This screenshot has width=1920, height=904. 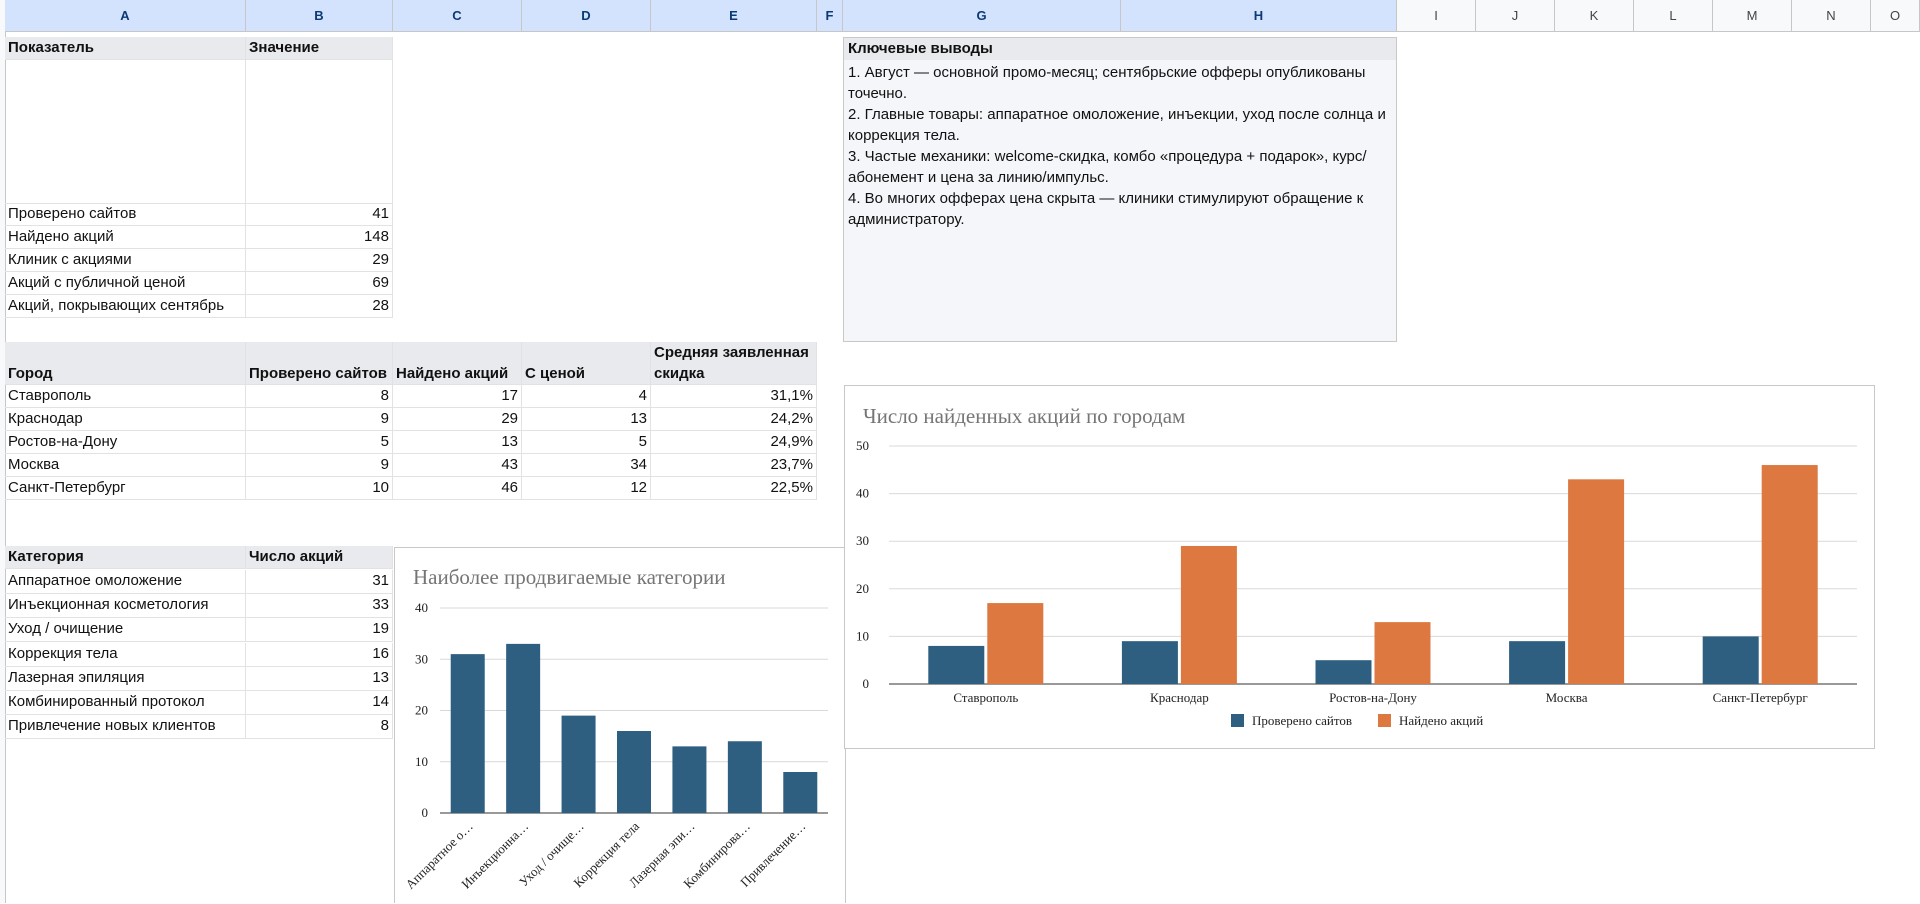 What do you see at coordinates (319, 48) in the screenshot?
I see `kpi-header-value: Значение` at bounding box center [319, 48].